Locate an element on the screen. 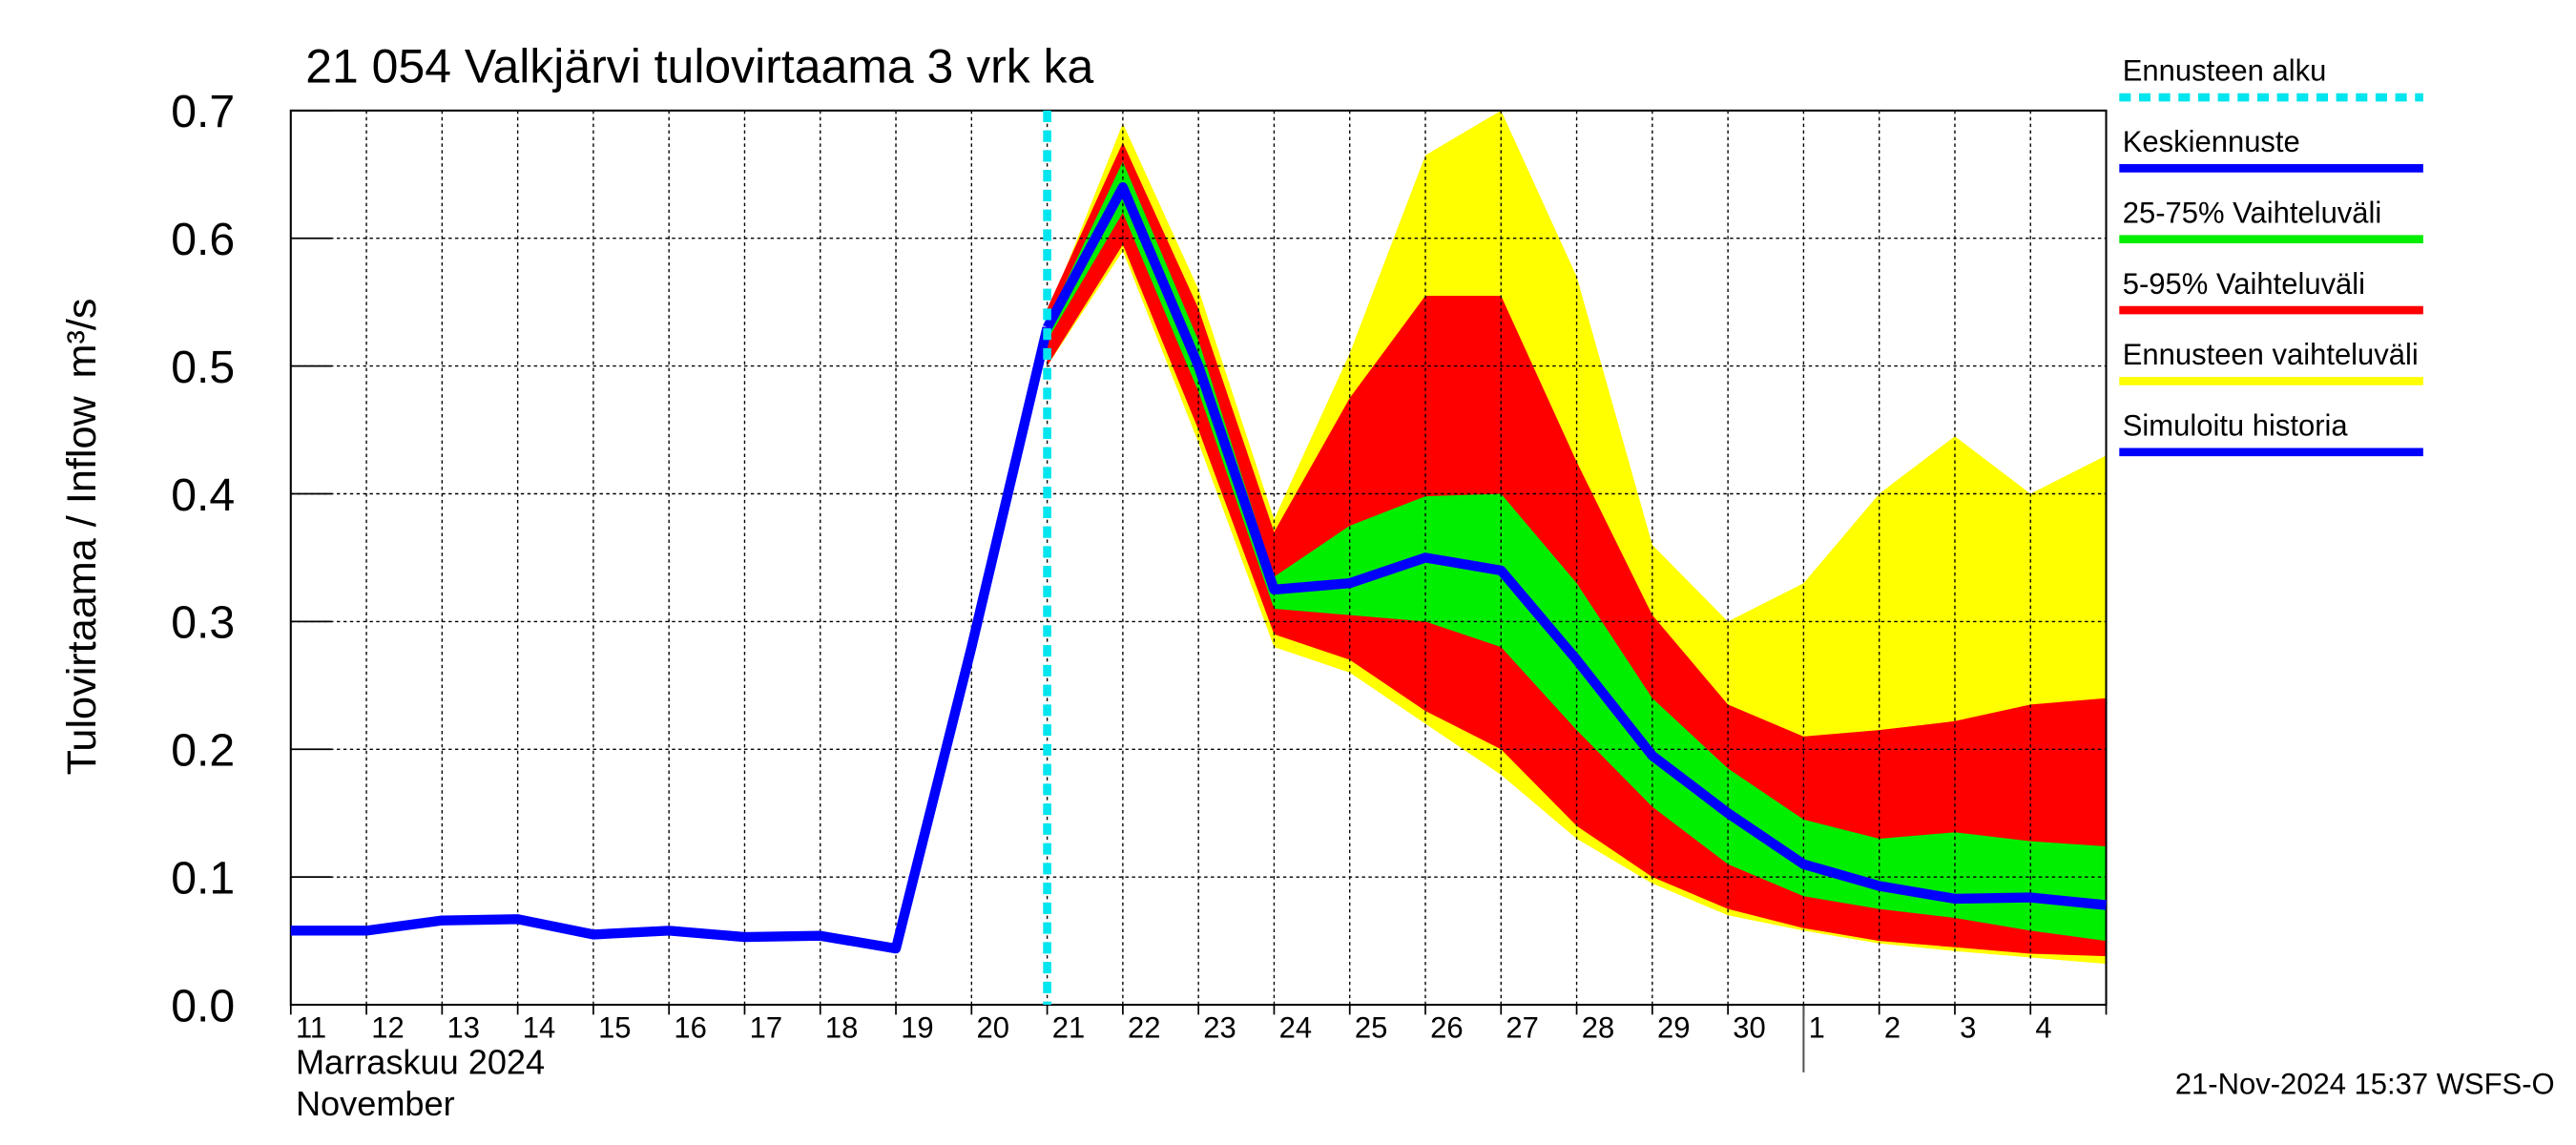 This screenshot has height=1145, width=2576. y-tick-label: 0.5 is located at coordinates (203, 367).